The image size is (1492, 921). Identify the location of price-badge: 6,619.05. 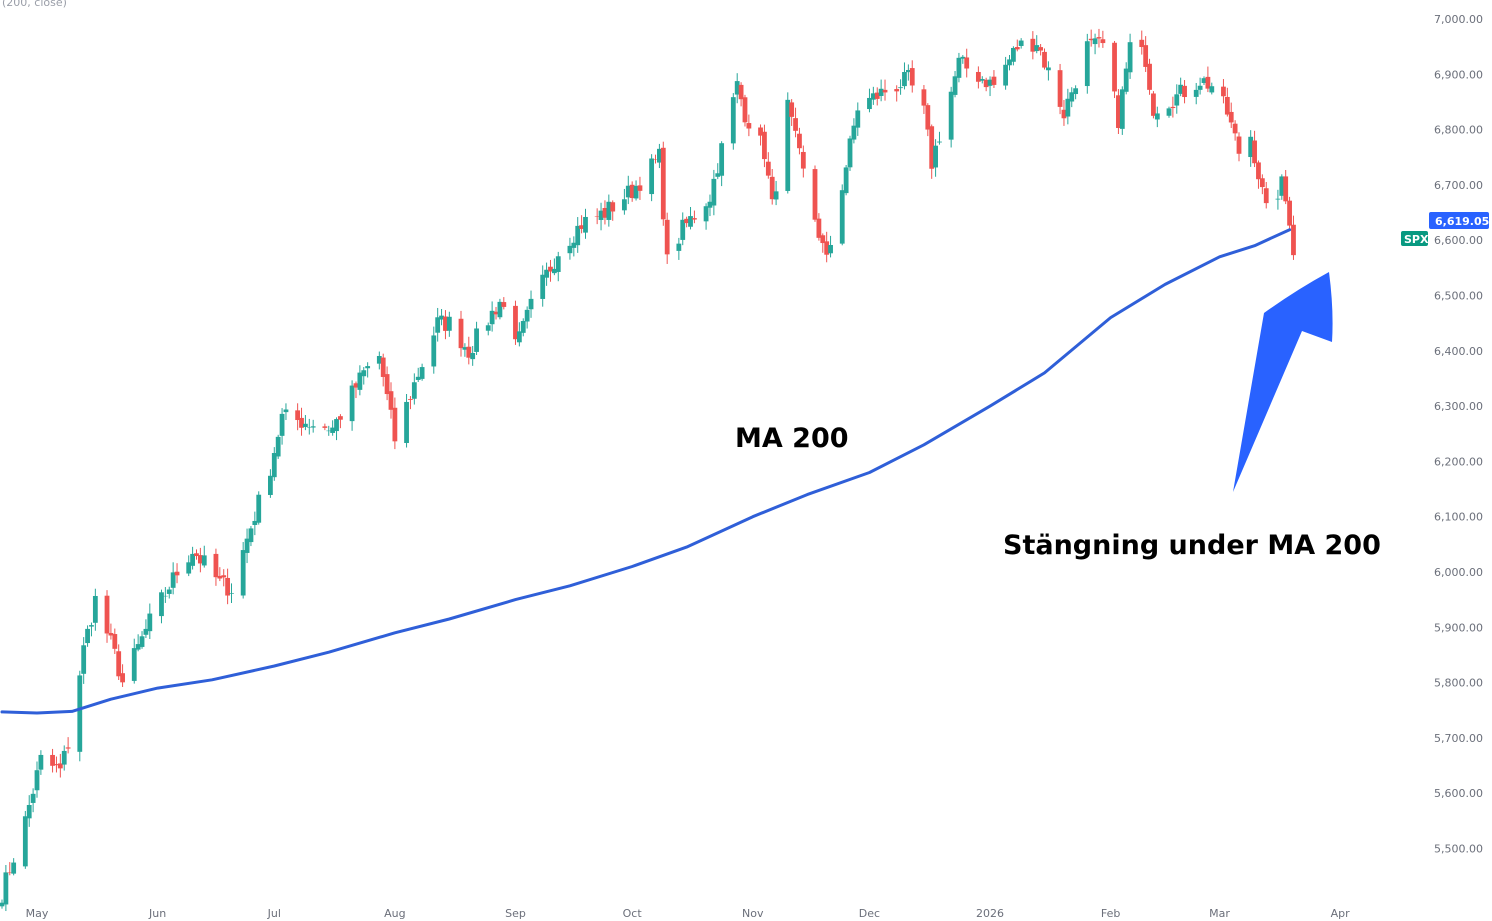
(1459, 220).